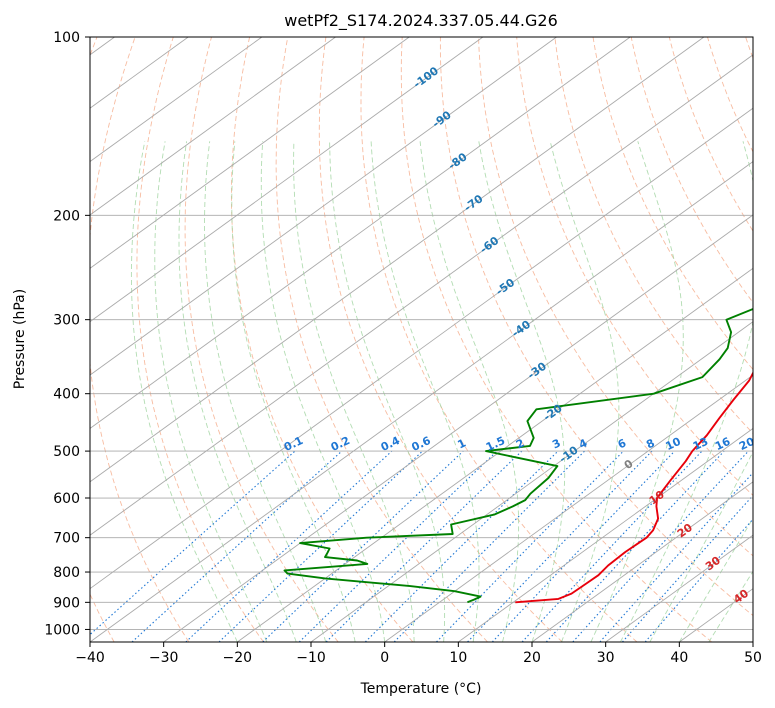 The image size is (775, 708). I want to click on y-tick-label: 200, so click(66, 216).